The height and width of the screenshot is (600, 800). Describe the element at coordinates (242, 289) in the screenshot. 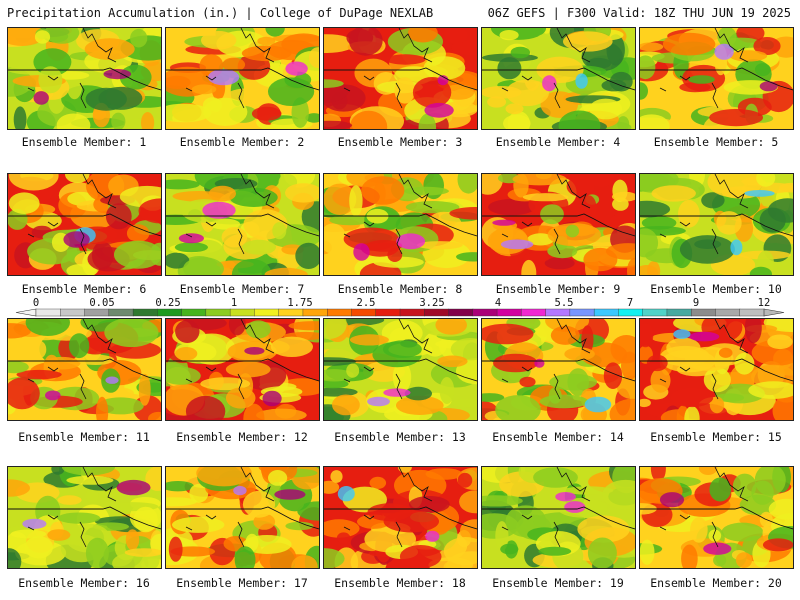

I see `ensemble-member-label: Ensemble Member: 7` at that location.